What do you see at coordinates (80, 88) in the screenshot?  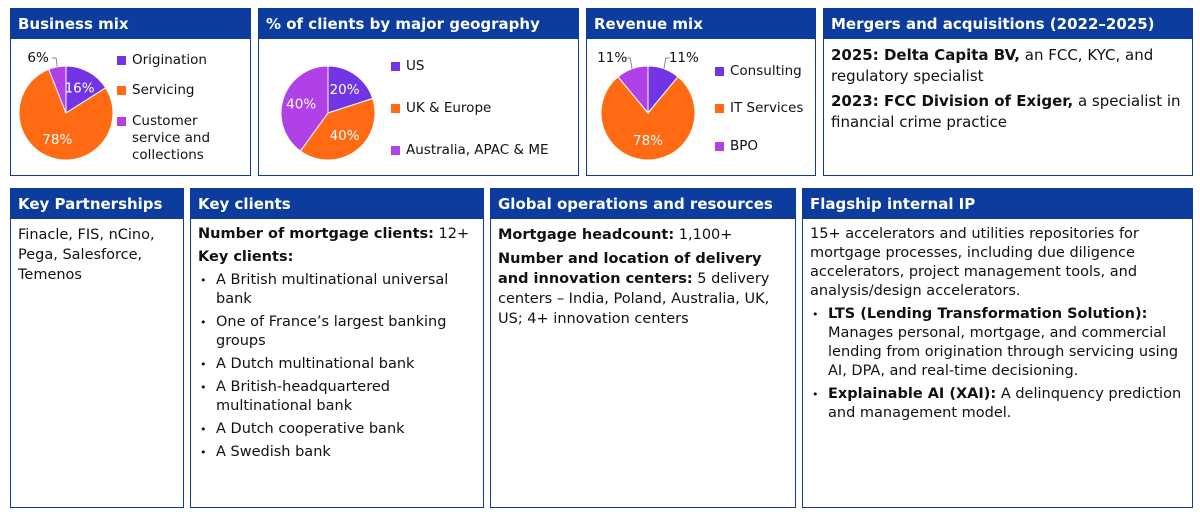 I see `slice-label: 16%` at bounding box center [80, 88].